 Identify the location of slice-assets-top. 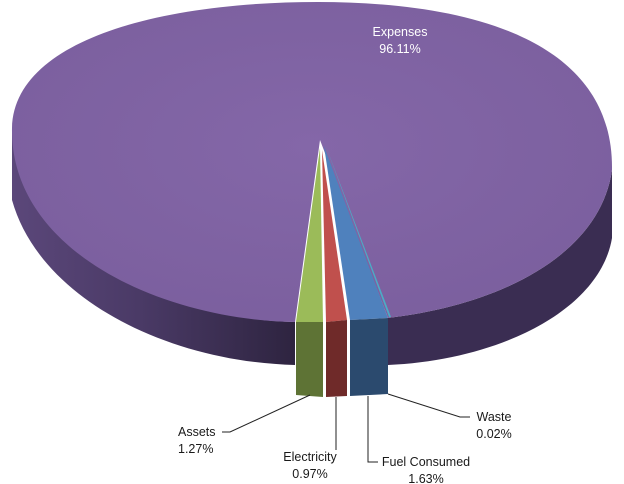
(309, 235).